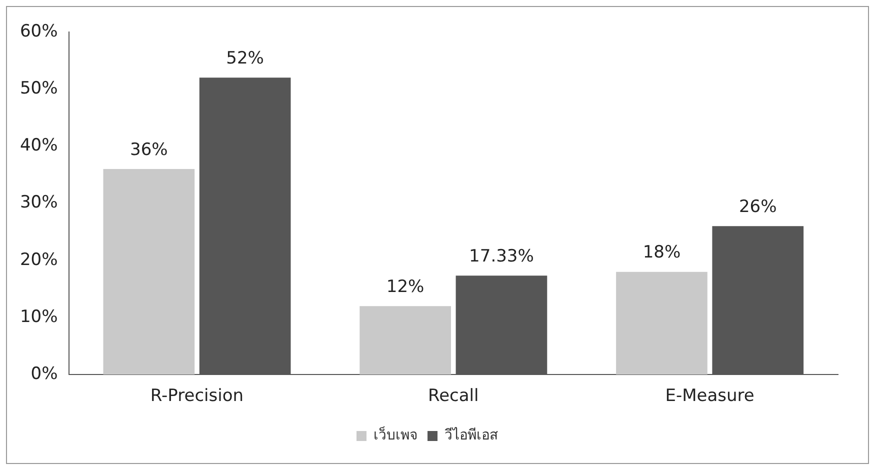  What do you see at coordinates (149, 150) in the screenshot?
I see `data-label: 36%` at bounding box center [149, 150].